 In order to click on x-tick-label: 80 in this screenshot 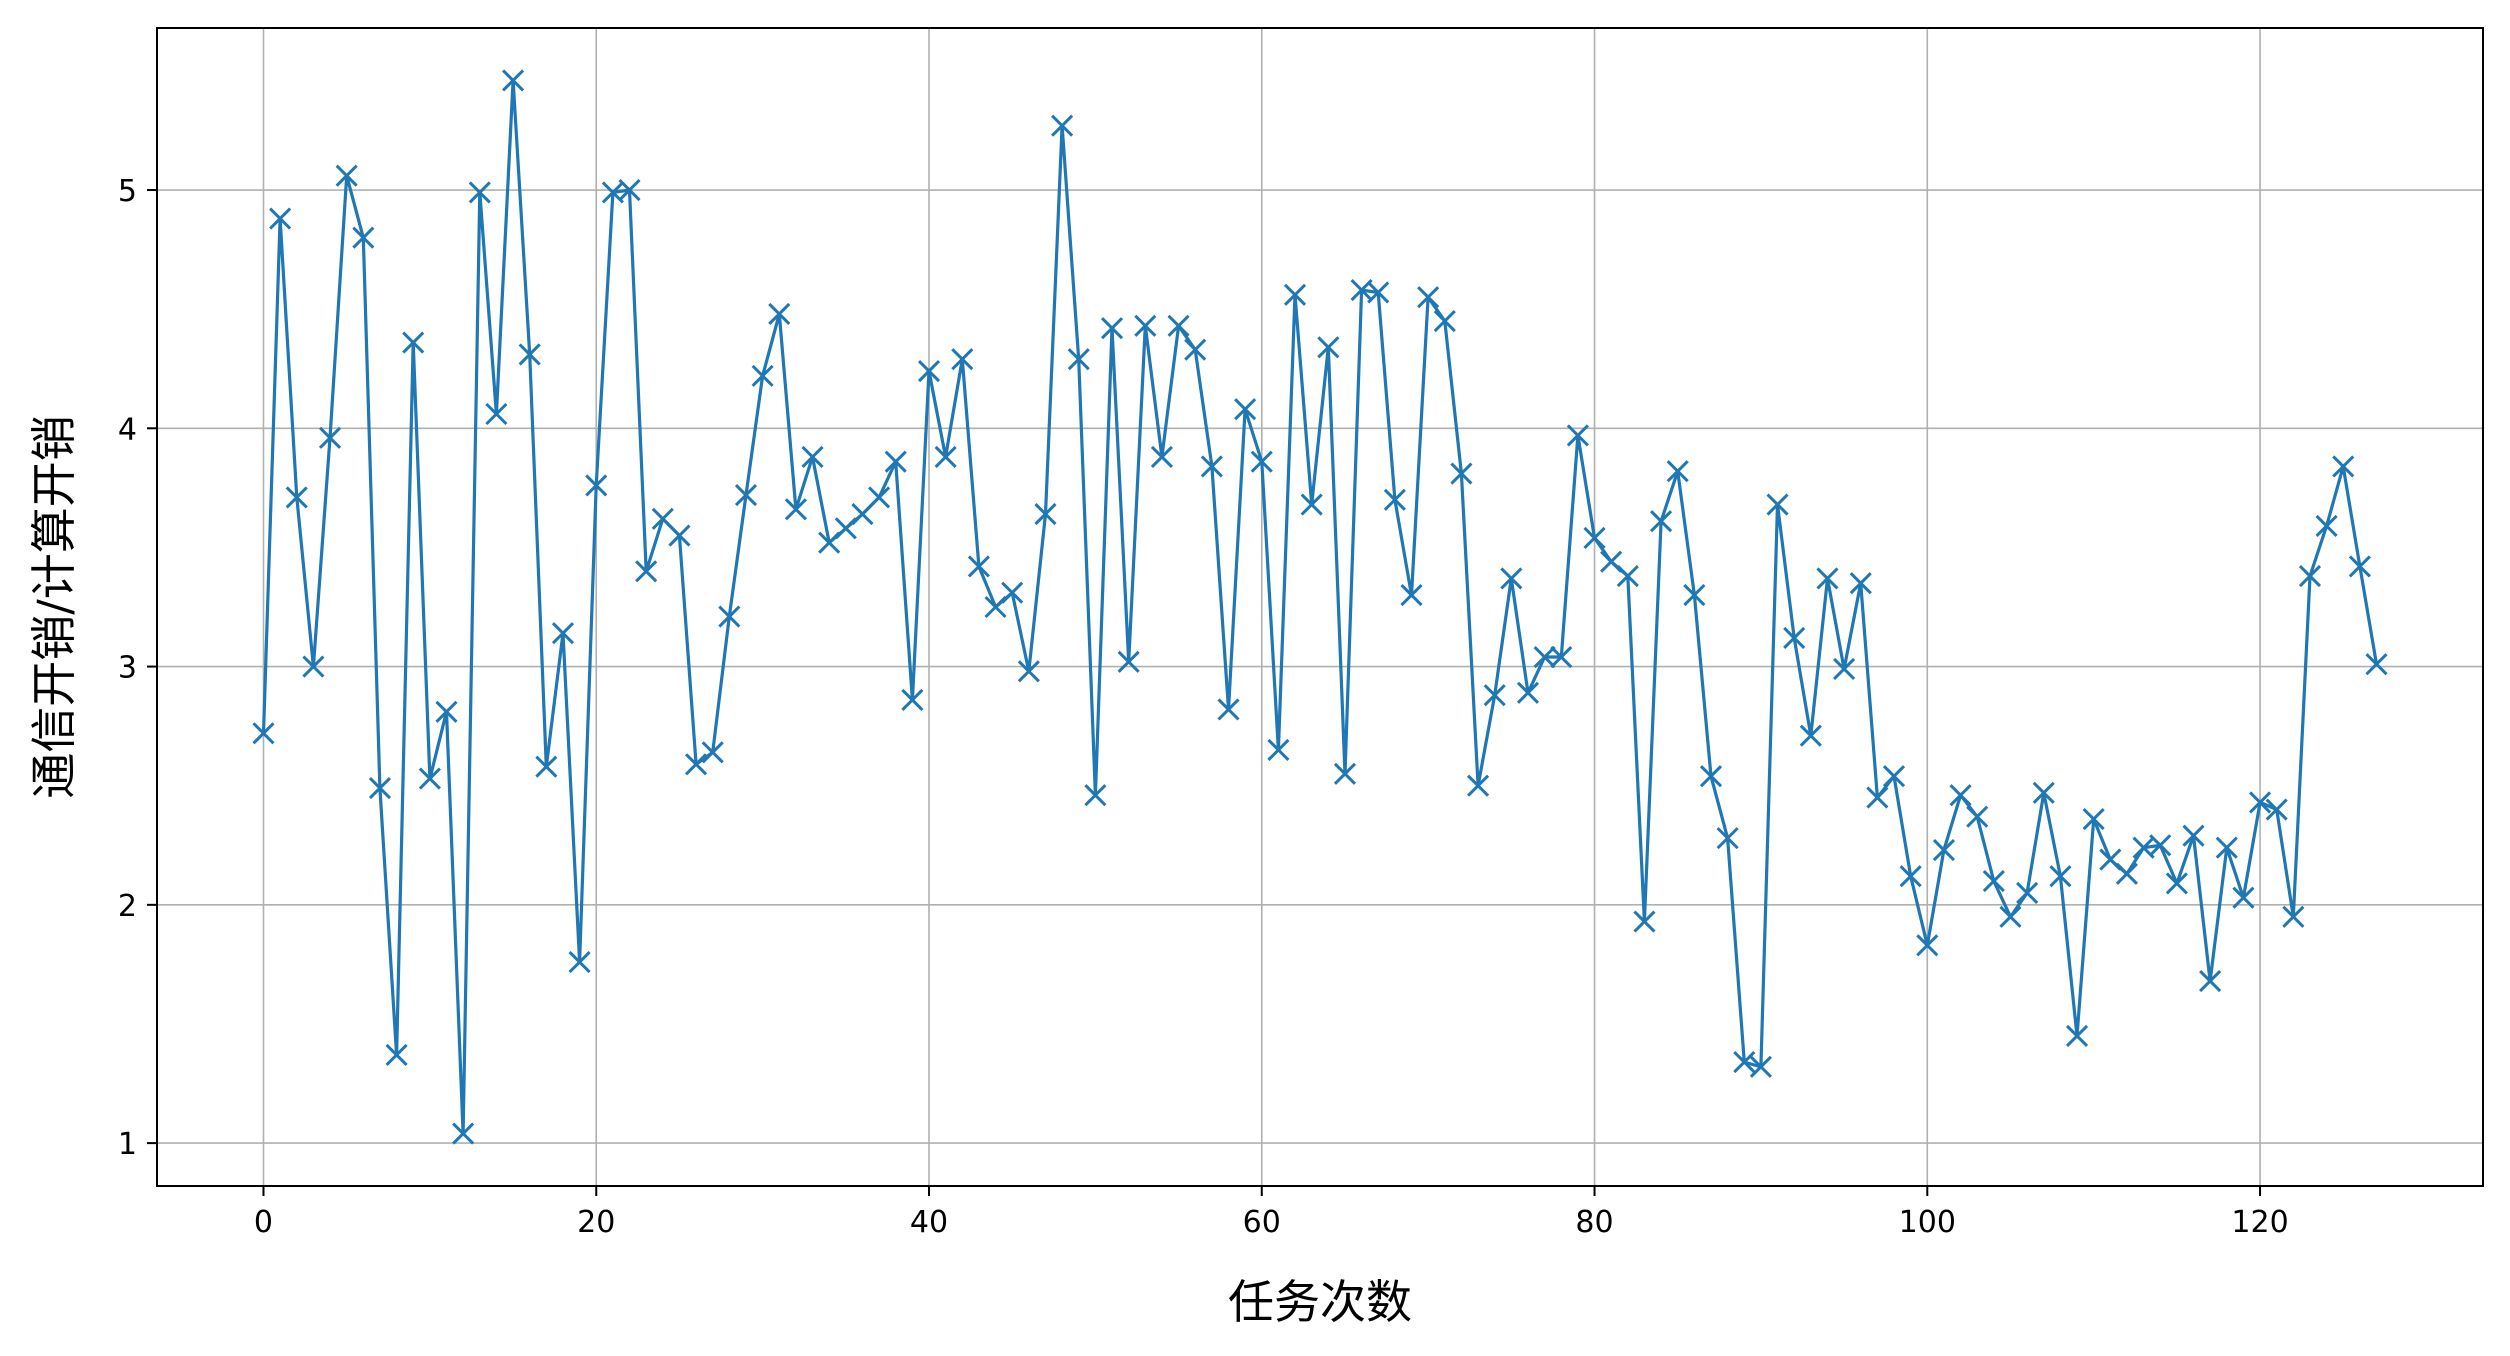, I will do `click(1594, 1222)`.